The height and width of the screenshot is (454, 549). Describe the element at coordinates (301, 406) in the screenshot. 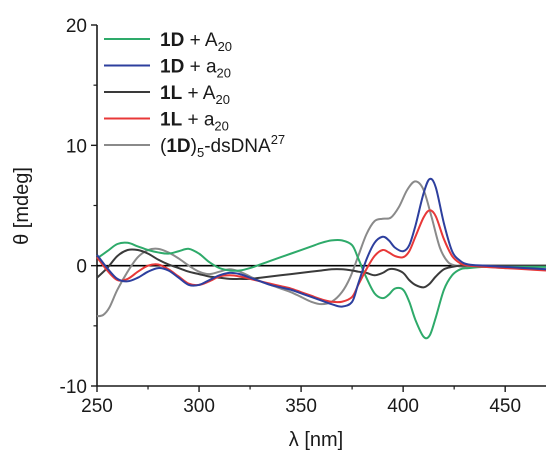

I see `x-tick-label: 350` at that location.